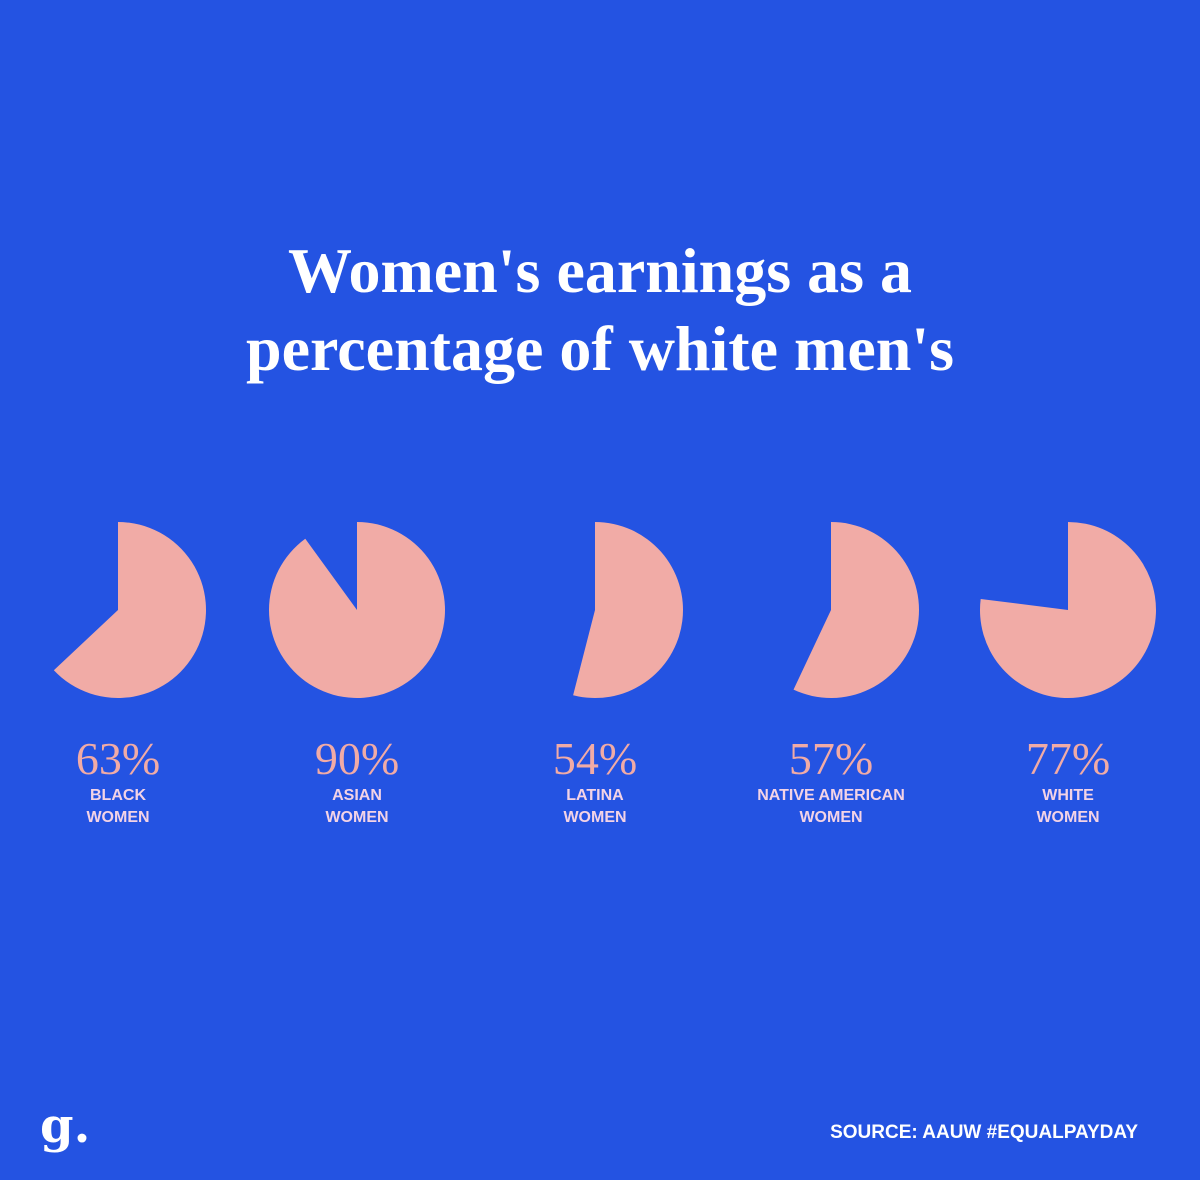 The width and height of the screenshot is (1200, 1180). I want to click on value-label: 57%, so click(831, 758).